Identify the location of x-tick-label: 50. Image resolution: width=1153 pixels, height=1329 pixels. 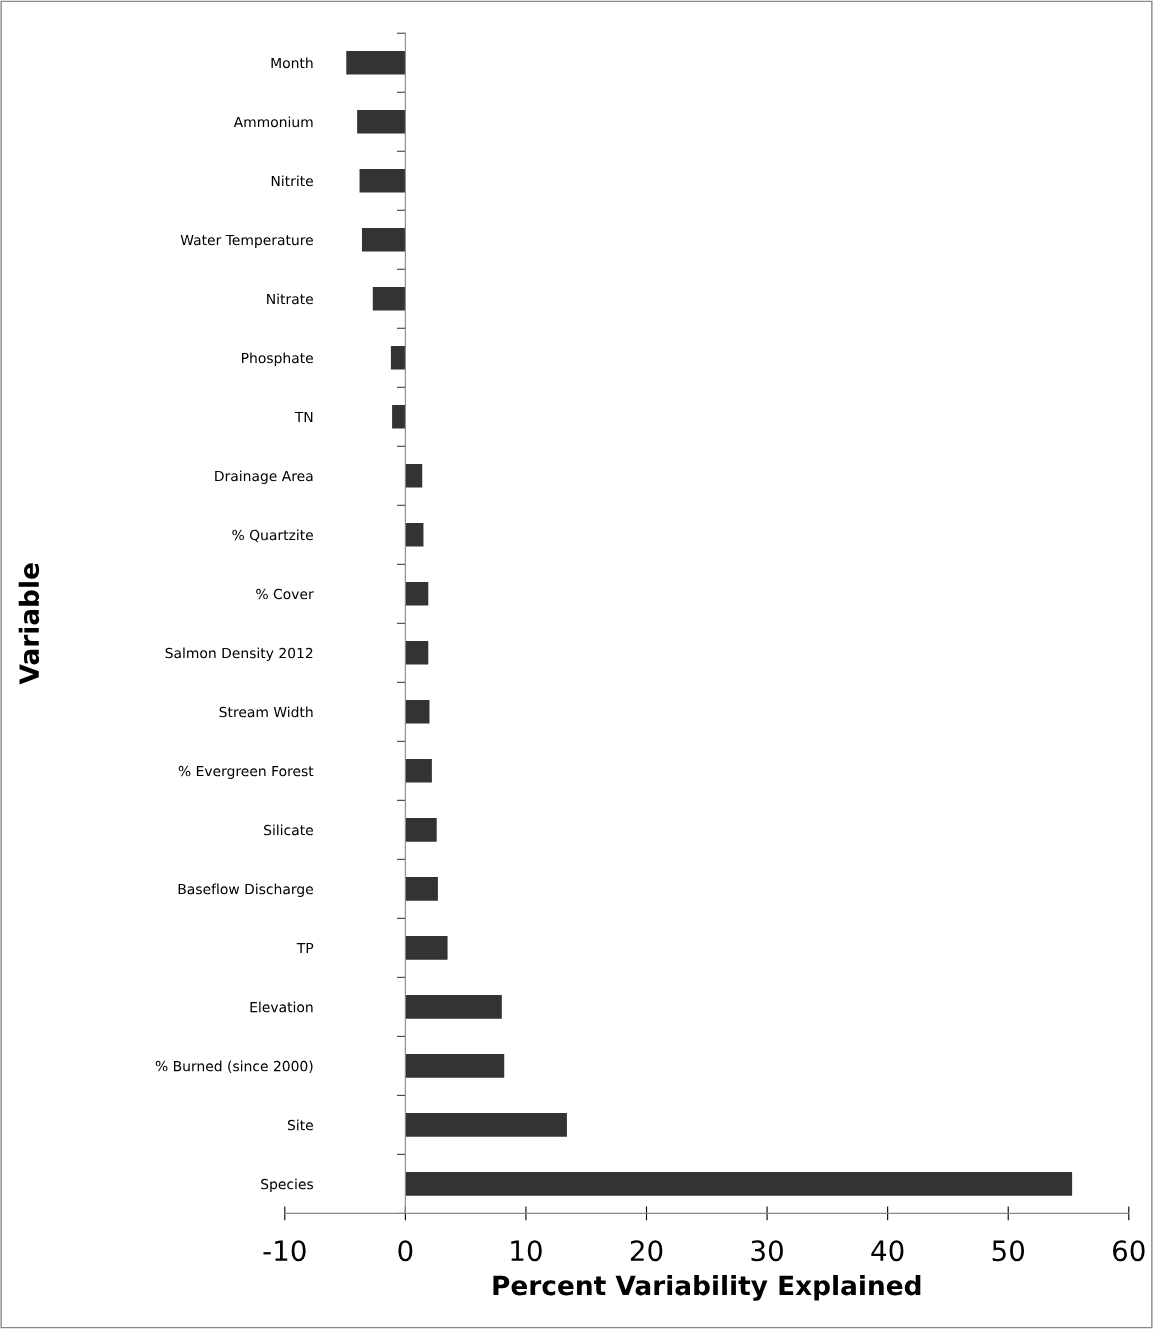
(1008, 1251).